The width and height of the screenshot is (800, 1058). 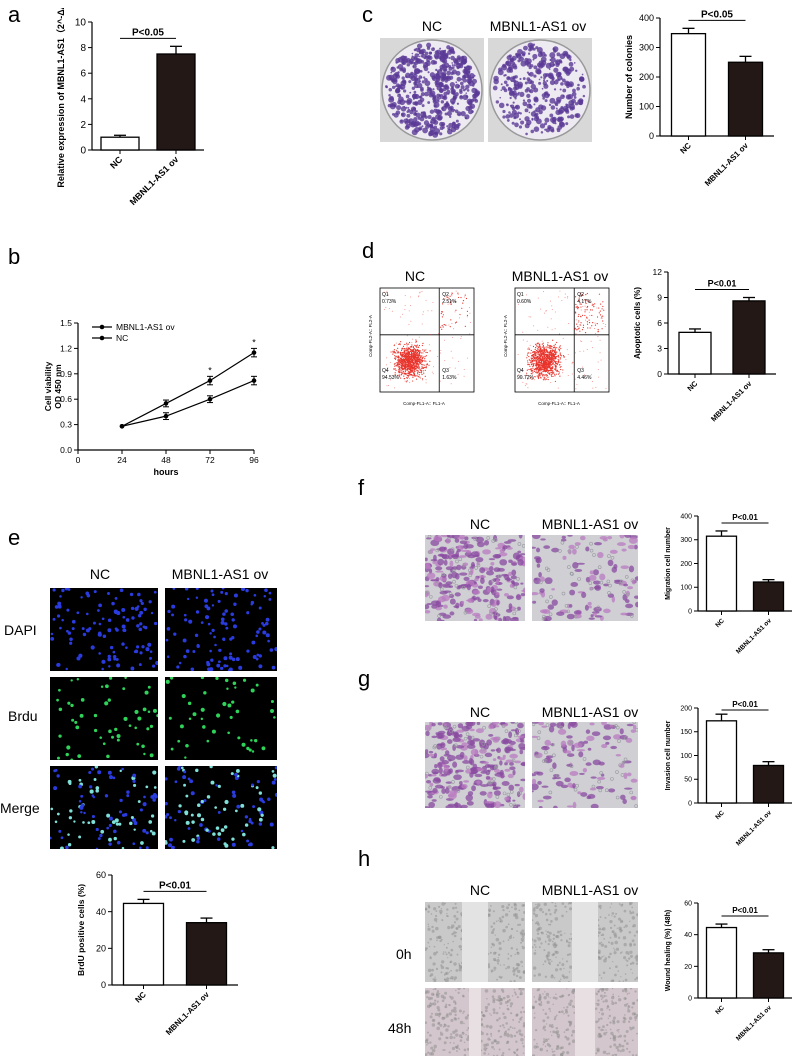 What do you see at coordinates (686, 732) in the screenshot?
I see `y-tick-label: 150` at bounding box center [686, 732].